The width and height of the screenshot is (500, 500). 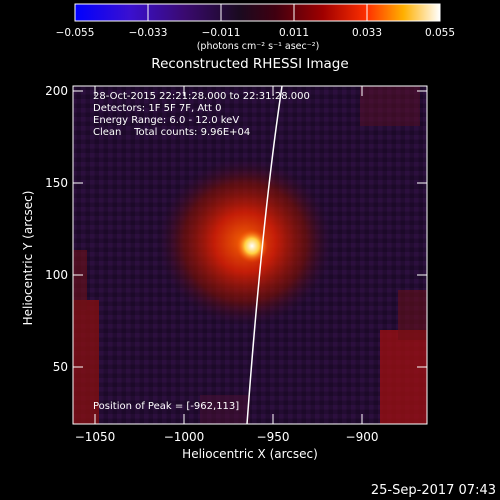 I want to click on y-tick-label: 50, so click(x=60, y=367).